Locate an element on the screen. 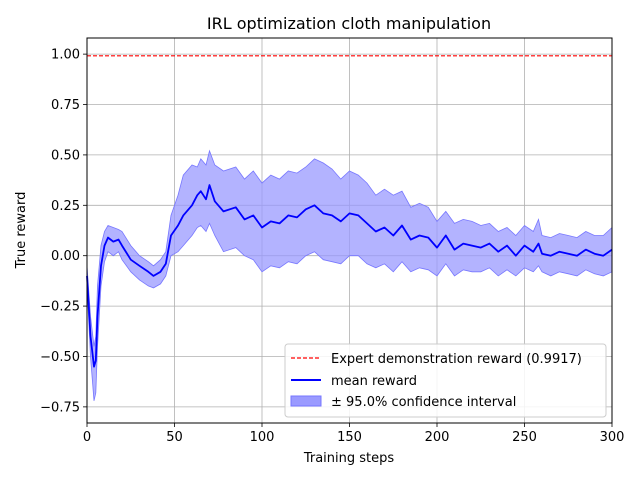 This screenshot has height=480, width=640. y-tick-label: 1.00 is located at coordinates (65, 55).